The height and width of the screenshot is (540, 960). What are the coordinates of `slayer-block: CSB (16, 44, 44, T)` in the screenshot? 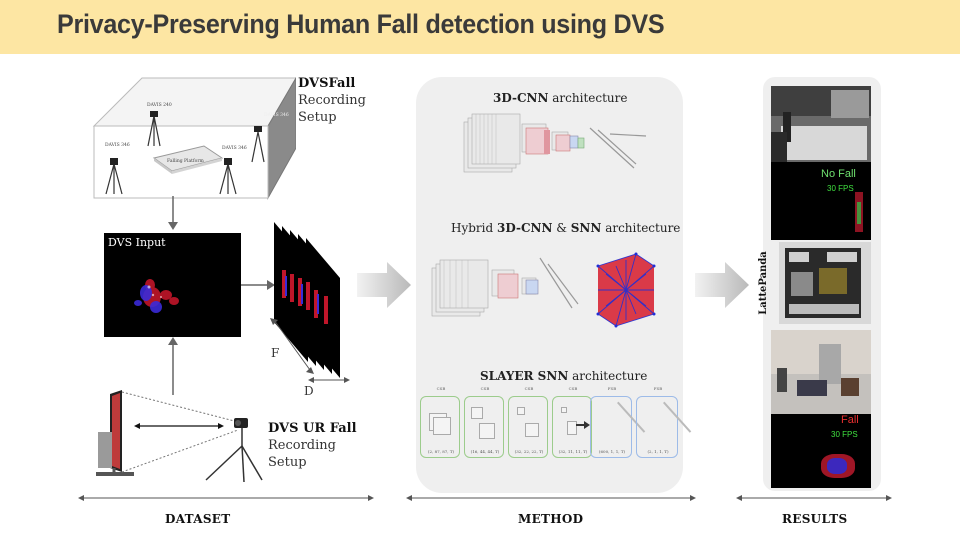 It's located at (484, 422).